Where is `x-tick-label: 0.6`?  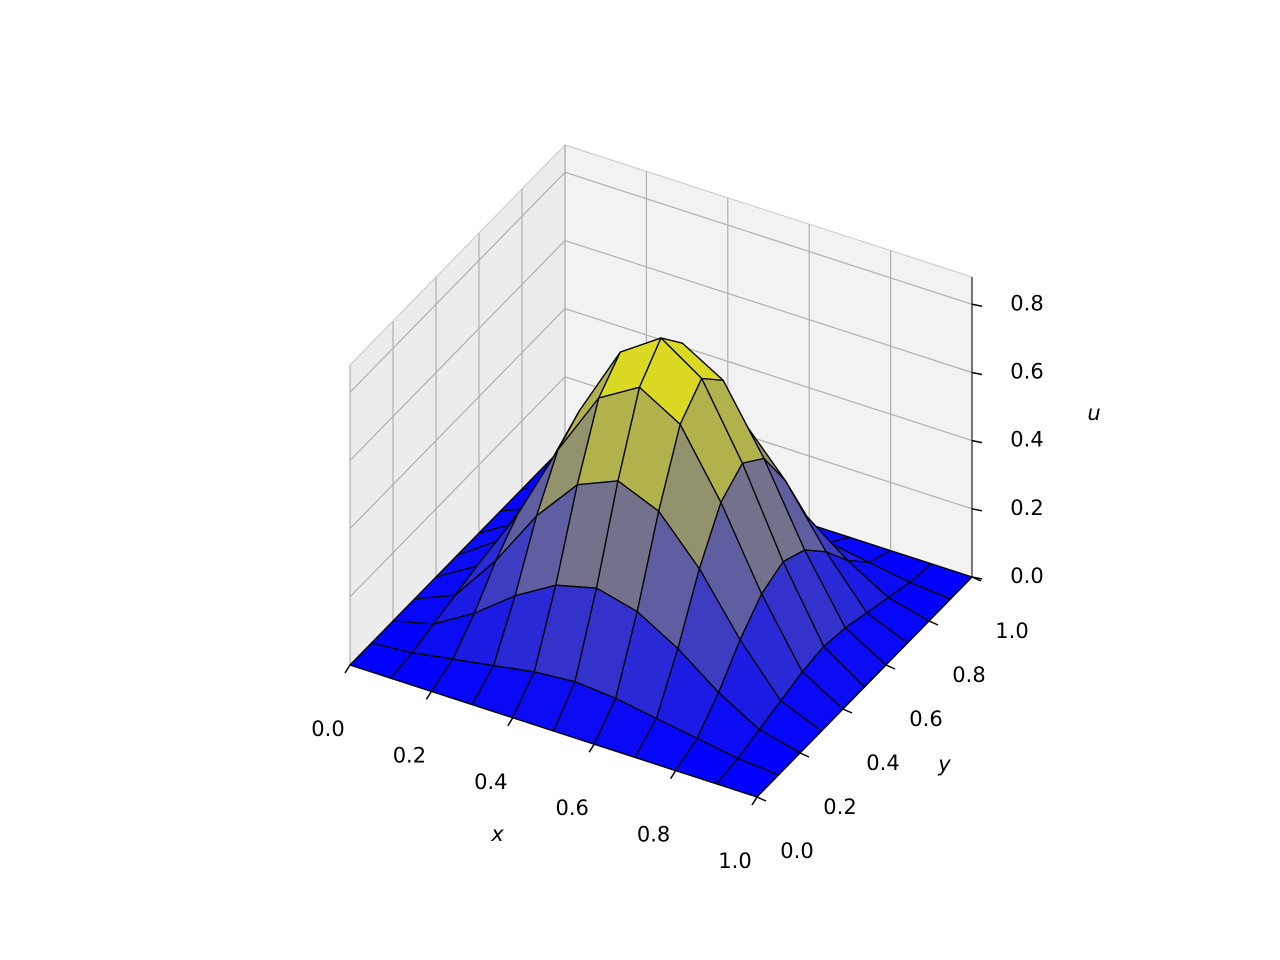 x-tick-label: 0.6 is located at coordinates (571, 808).